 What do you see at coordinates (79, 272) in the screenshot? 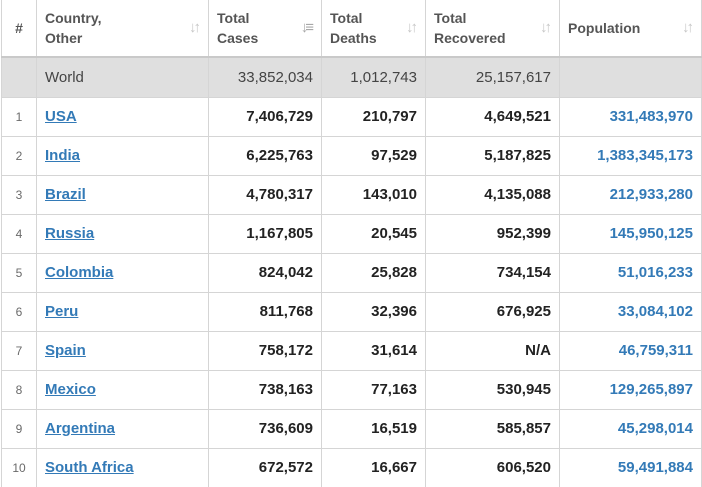
I see `country-link: Colombia` at bounding box center [79, 272].